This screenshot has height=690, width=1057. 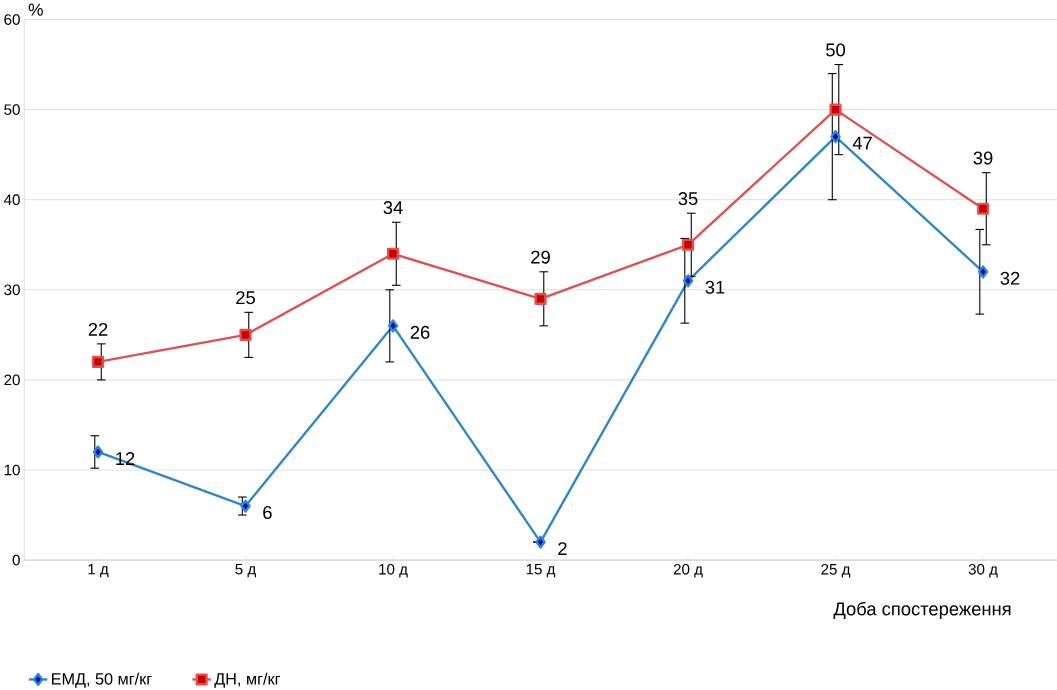 What do you see at coordinates (245, 297) in the screenshot?
I see `data-label: 25` at bounding box center [245, 297].